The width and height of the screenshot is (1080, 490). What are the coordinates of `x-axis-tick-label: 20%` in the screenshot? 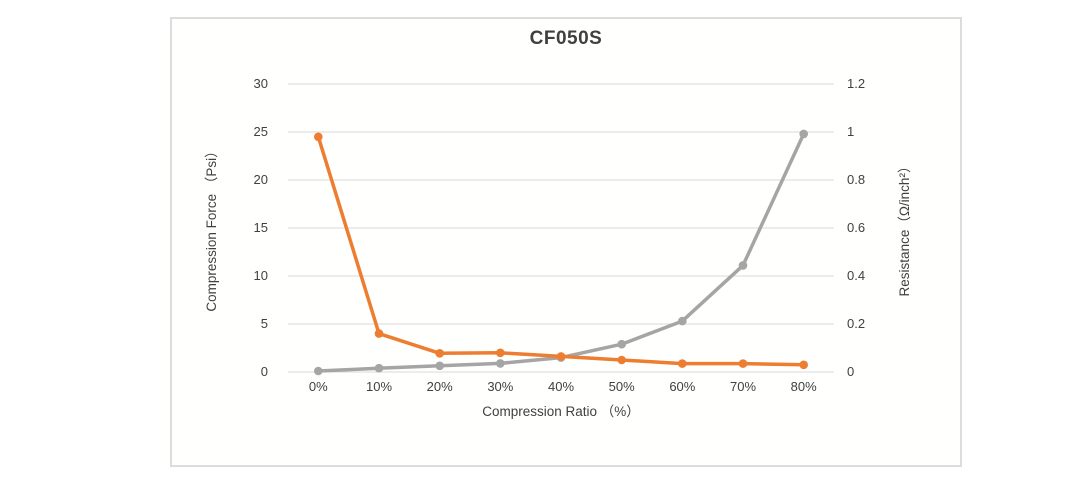 It's located at (439, 386).